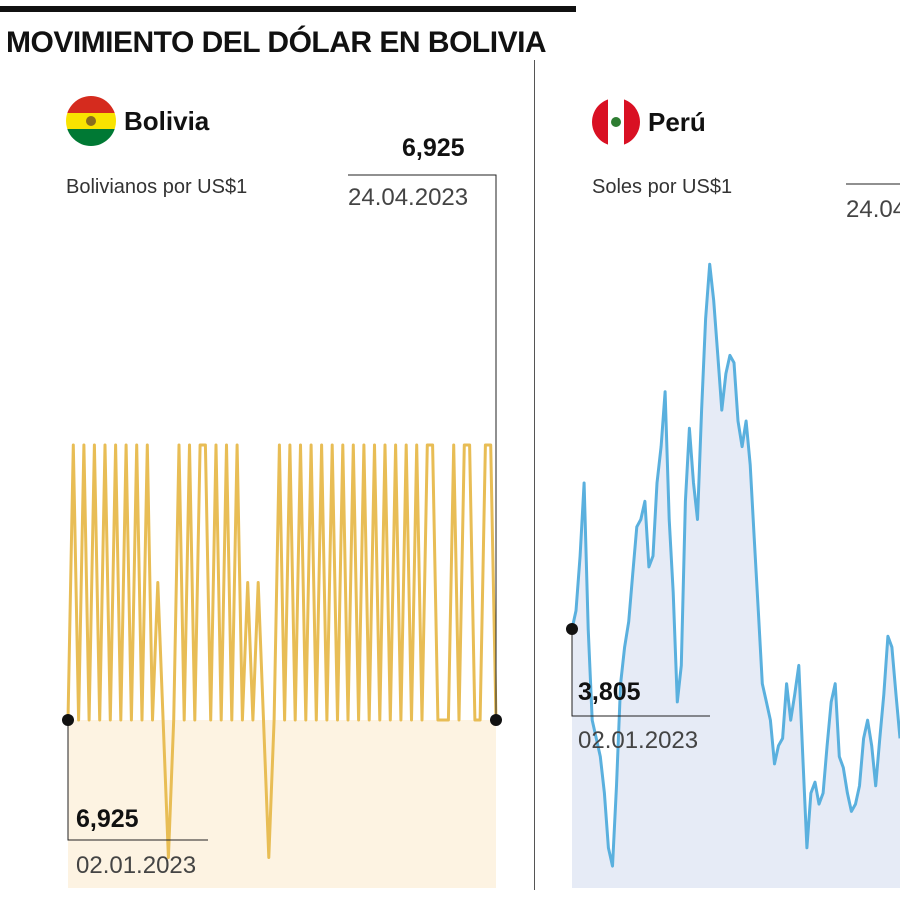 The height and width of the screenshot is (900, 900). I want to click on peru-start-date: 02.01.2023, so click(638, 740).